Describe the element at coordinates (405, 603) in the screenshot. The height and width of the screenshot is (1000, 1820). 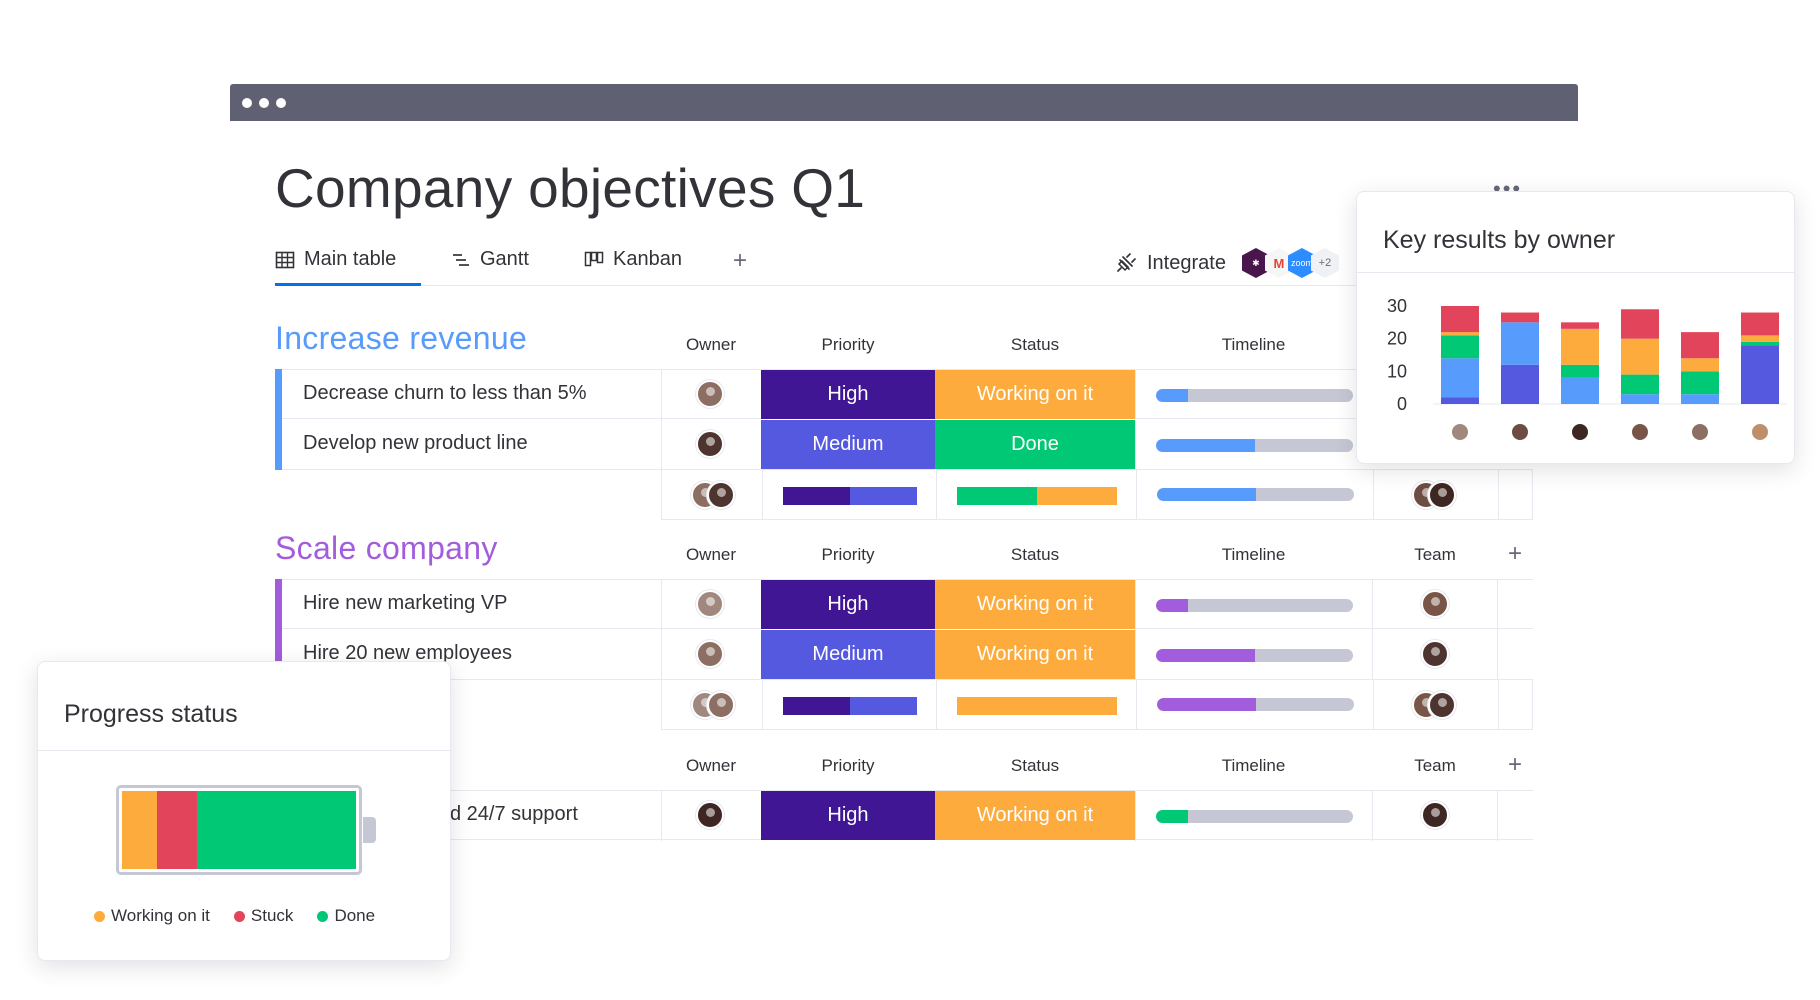
I see `item-name: Hire new marketing VP` at that location.